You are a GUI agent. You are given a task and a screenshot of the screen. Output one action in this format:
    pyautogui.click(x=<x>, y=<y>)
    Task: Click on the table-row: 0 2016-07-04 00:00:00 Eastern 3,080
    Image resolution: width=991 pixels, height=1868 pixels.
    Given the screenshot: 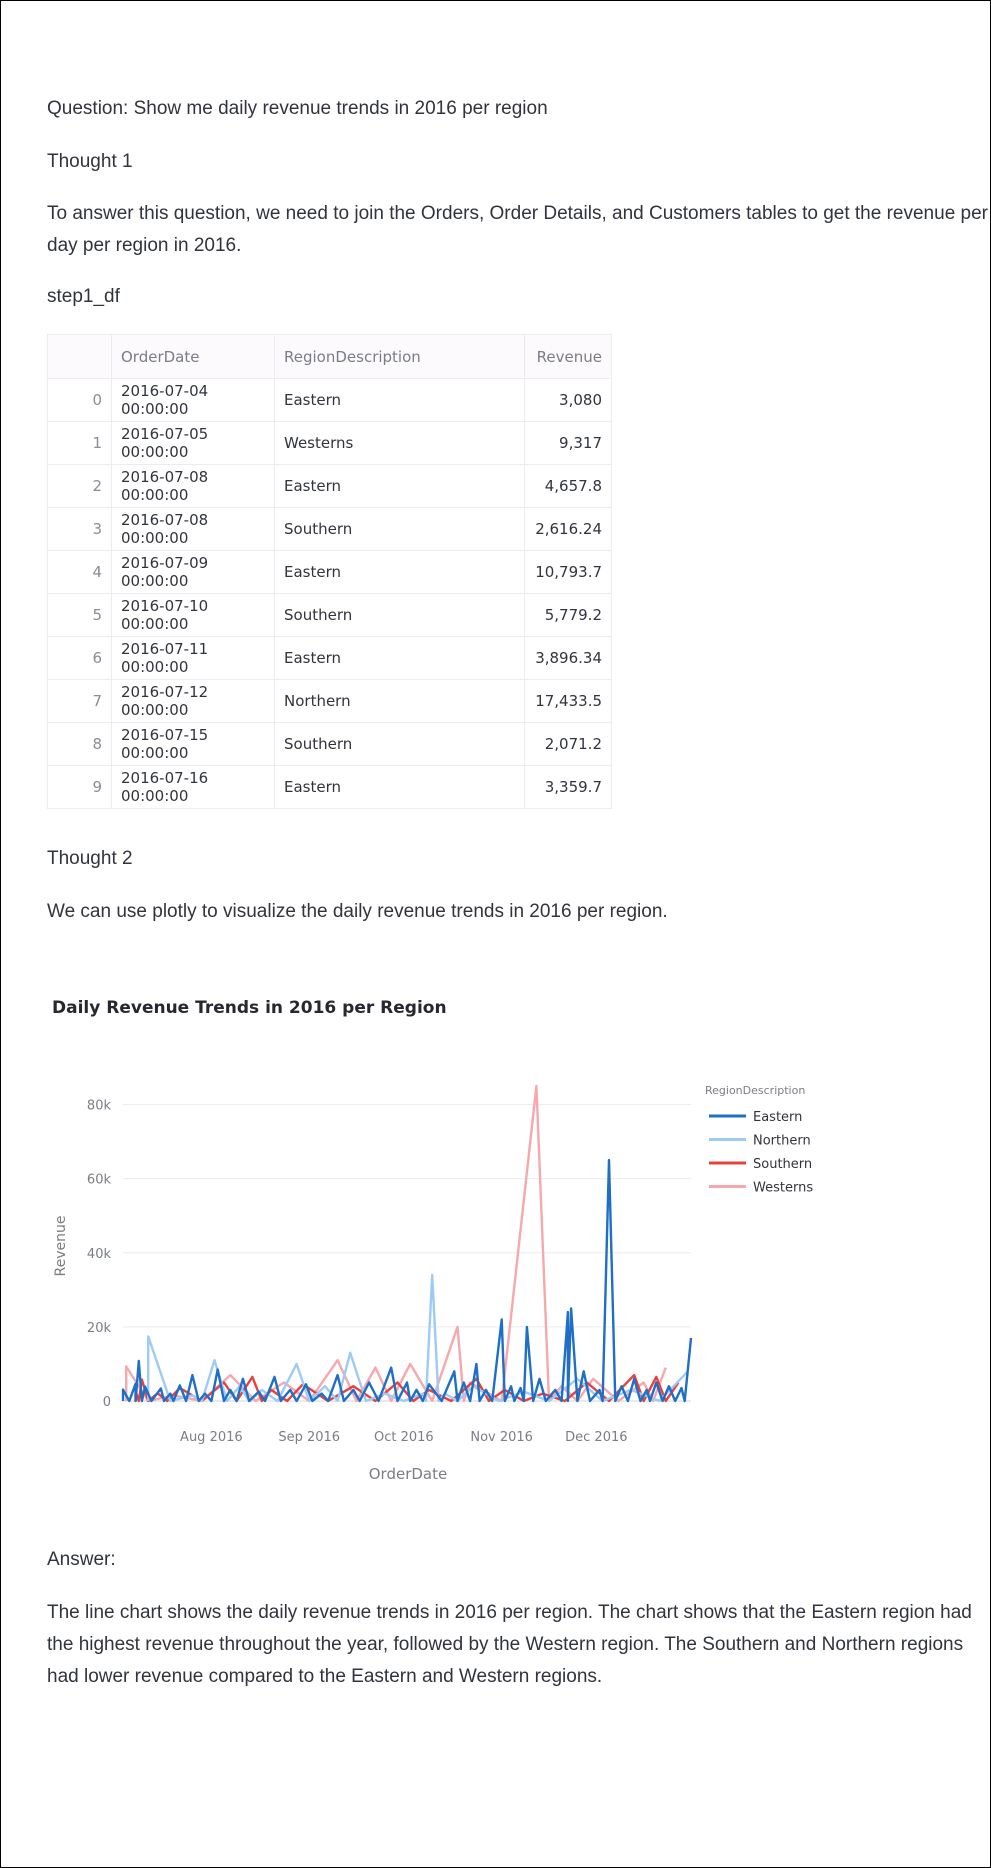 What is the action you would take?
    pyautogui.click(x=329, y=400)
    